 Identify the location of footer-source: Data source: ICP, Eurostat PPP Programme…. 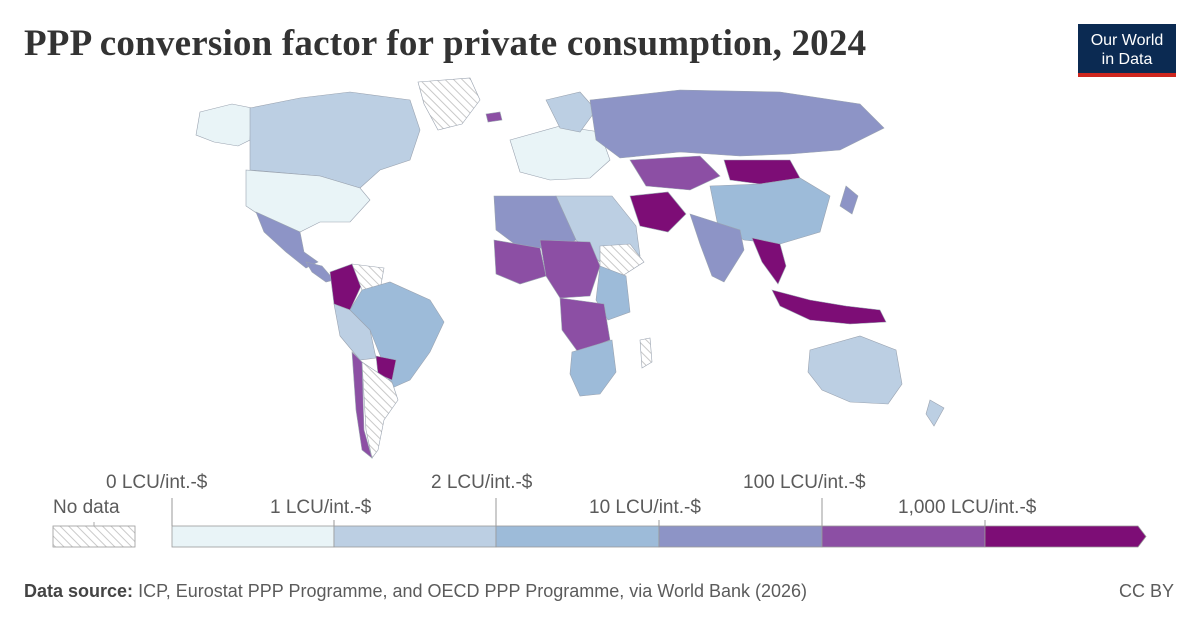
(415, 591).